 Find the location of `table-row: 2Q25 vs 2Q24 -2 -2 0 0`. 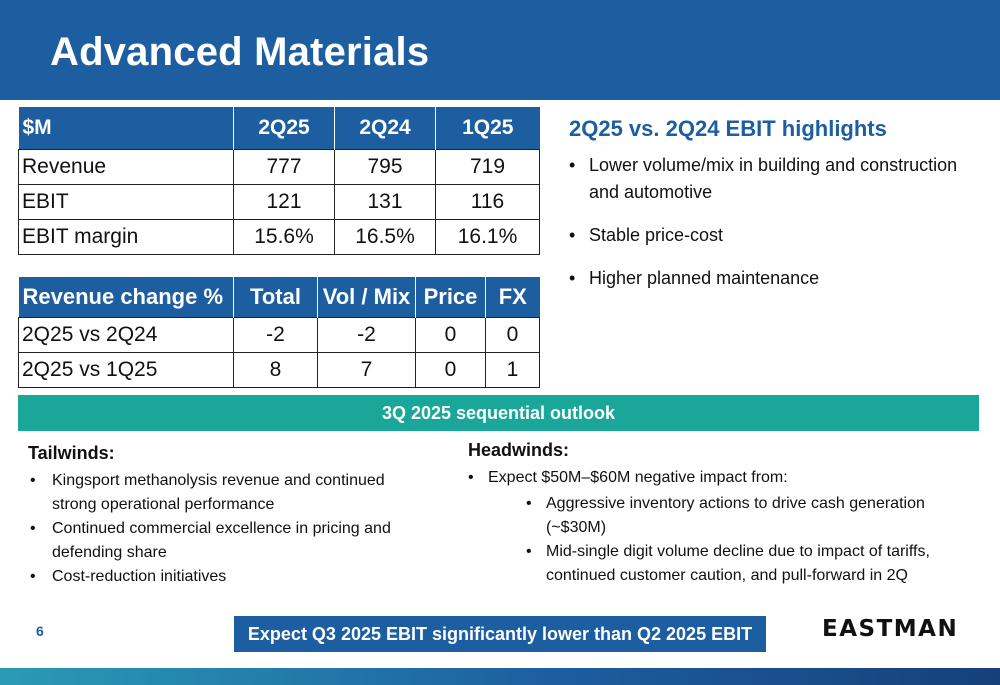

table-row: 2Q25 vs 2Q24 -2 -2 0 0 is located at coordinates (279, 335).